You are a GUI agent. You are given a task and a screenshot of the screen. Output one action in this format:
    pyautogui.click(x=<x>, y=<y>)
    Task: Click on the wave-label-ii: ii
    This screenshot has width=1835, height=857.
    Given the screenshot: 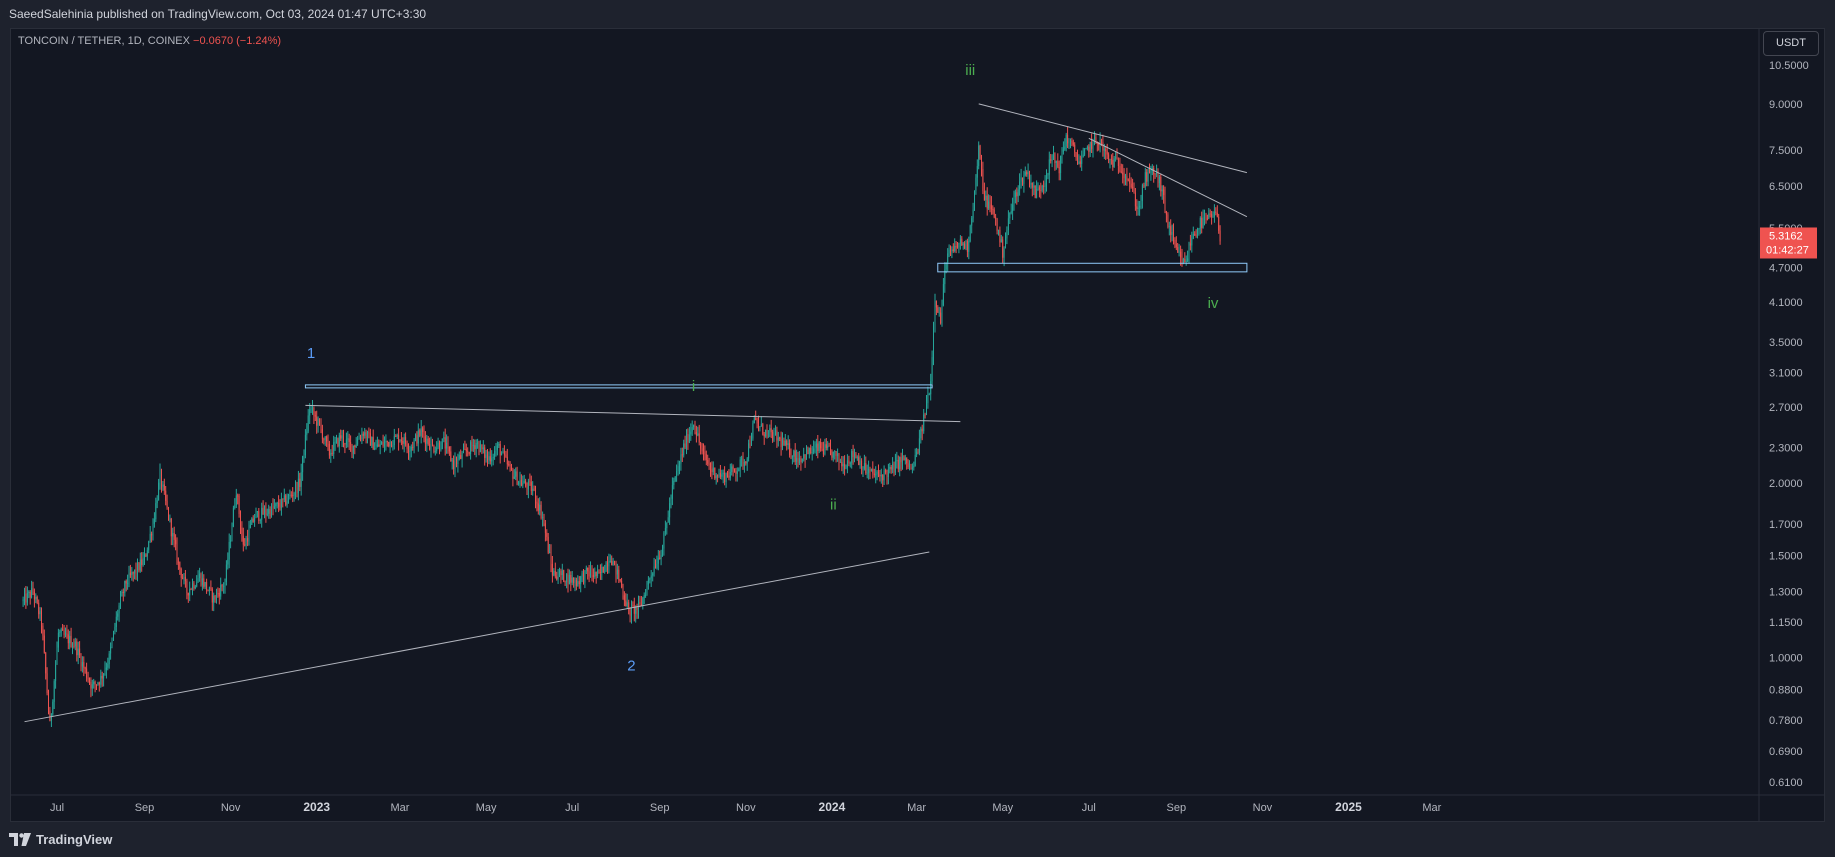 What is the action you would take?
    pyautogui.click(x=833, y=504)
    